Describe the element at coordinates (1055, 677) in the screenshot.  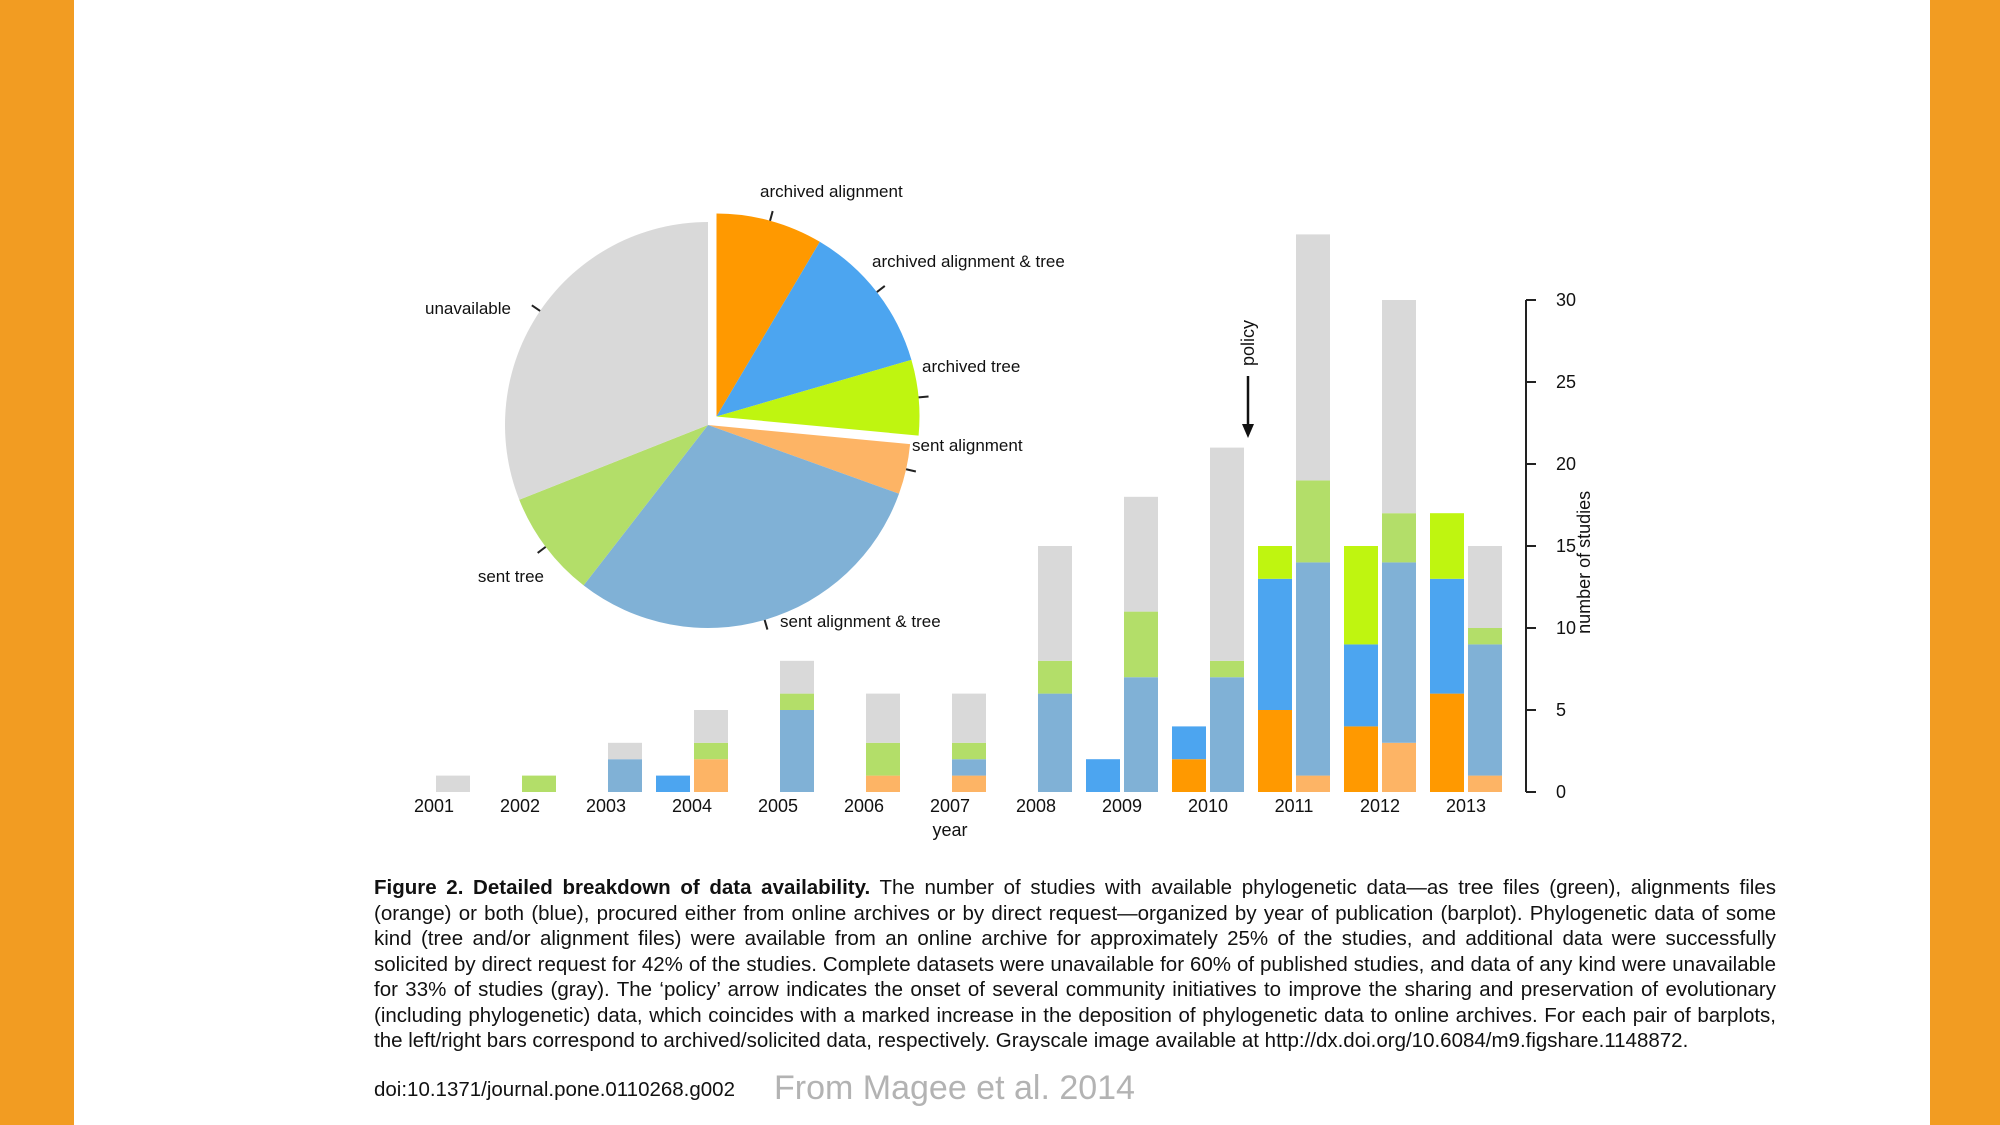
I see `bar-solicited-2008-sent-tree` at that location.